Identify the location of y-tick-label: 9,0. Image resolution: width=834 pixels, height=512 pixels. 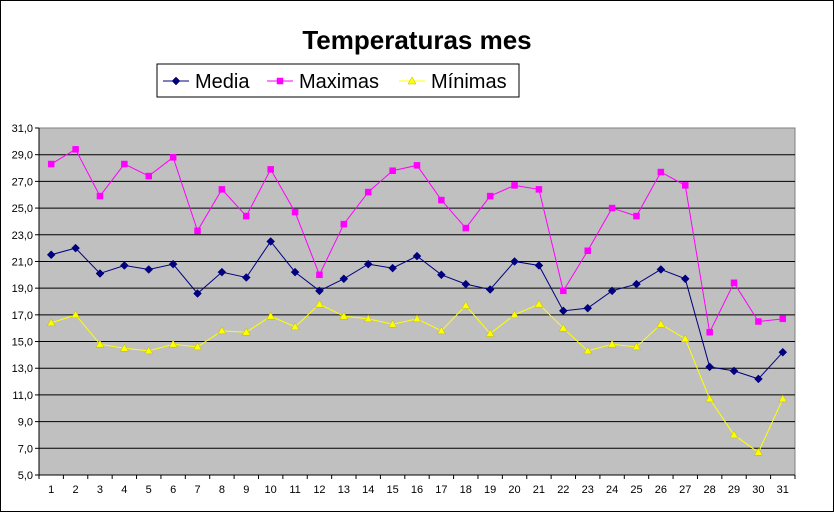
(25, 423).